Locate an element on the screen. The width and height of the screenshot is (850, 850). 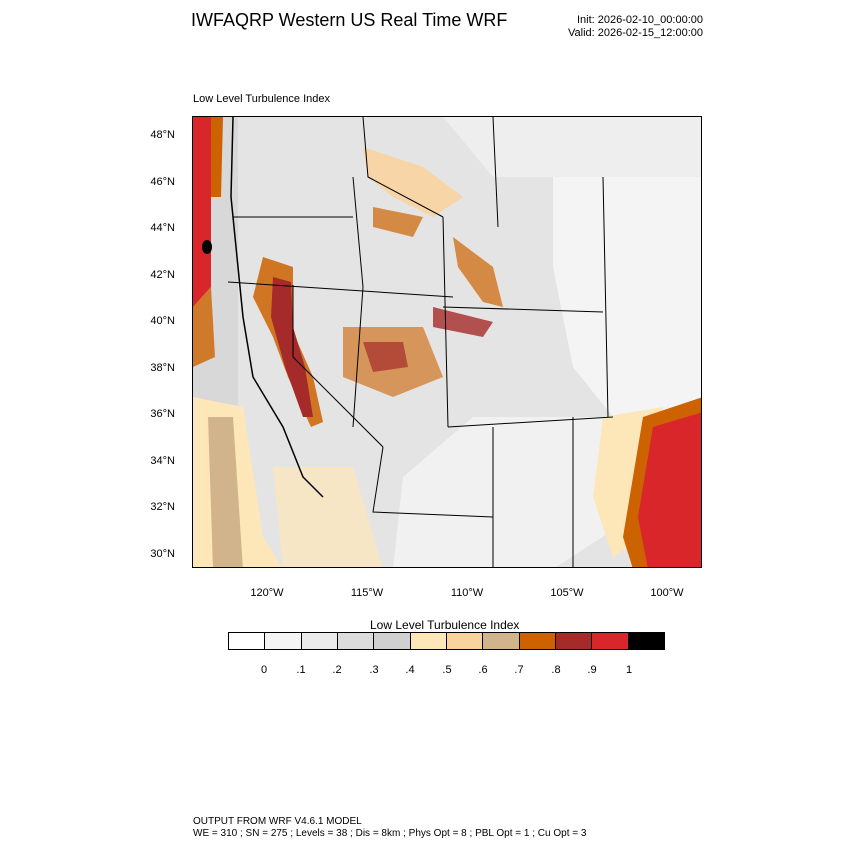
lat-label: 38°N is located at coordinates (162, 368).